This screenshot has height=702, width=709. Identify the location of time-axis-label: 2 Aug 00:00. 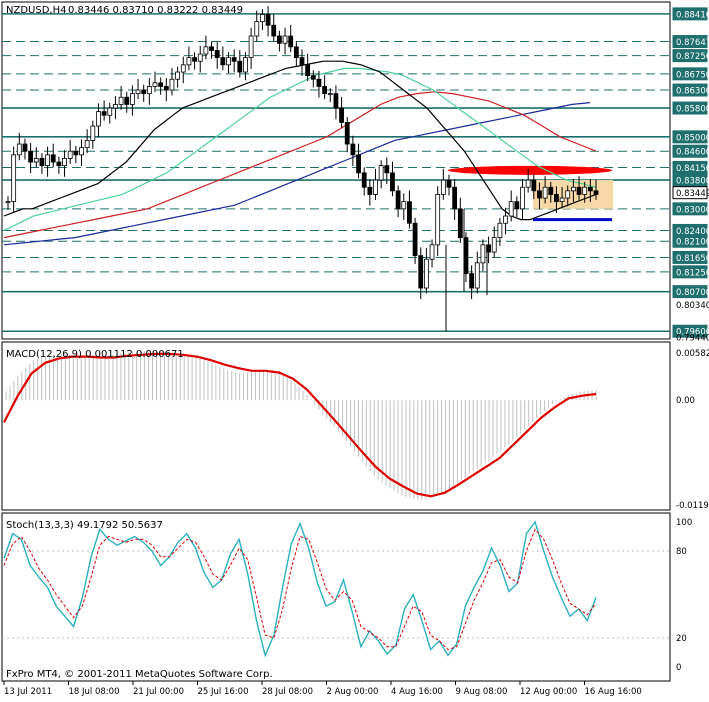
(353, 692).